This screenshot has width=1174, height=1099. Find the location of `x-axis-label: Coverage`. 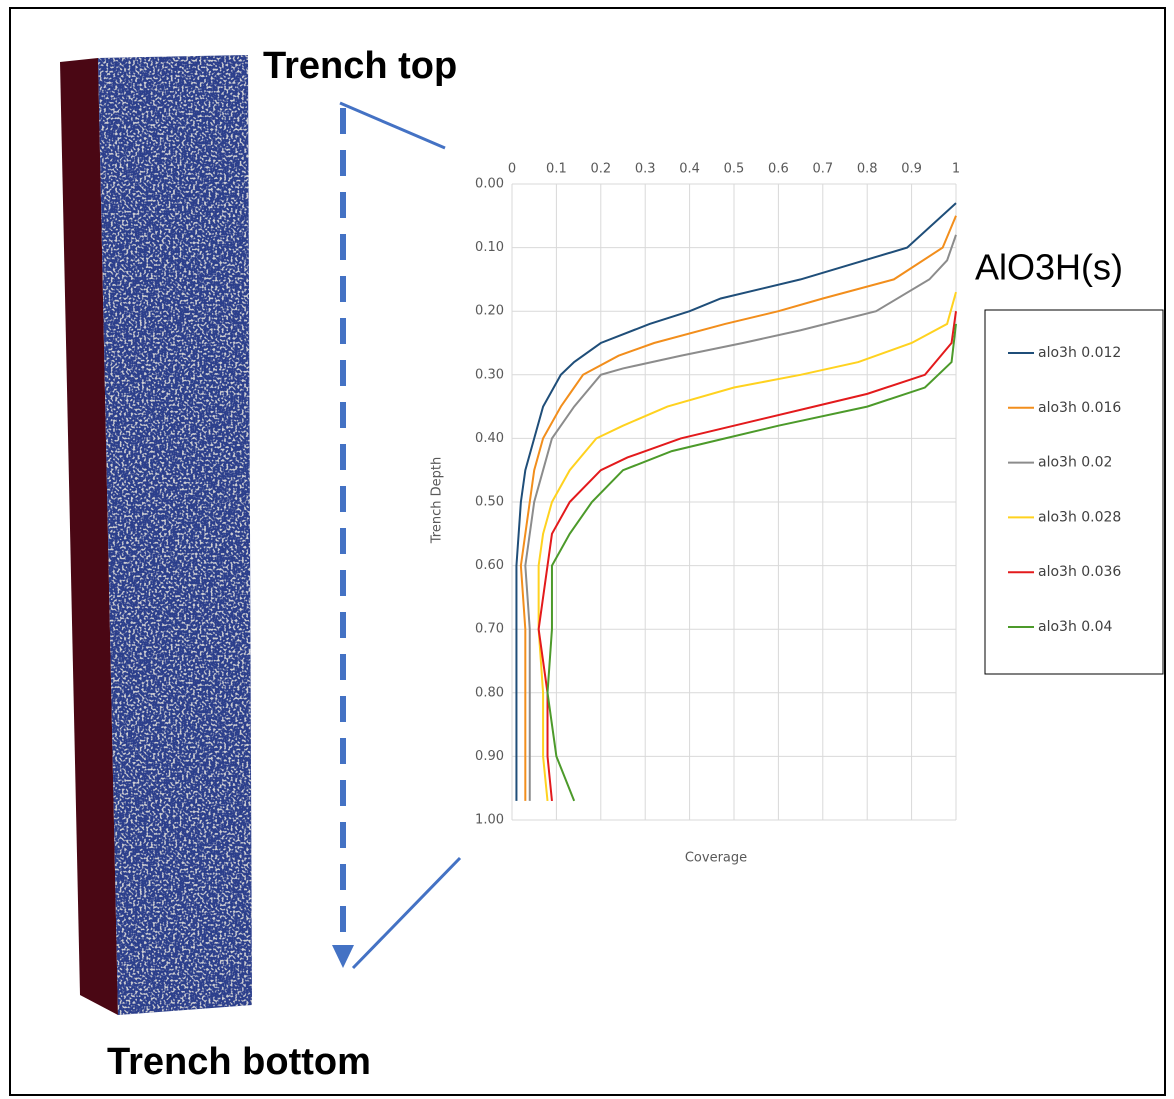

x-axis-label: Coverage is located at coordinates (716, 858).